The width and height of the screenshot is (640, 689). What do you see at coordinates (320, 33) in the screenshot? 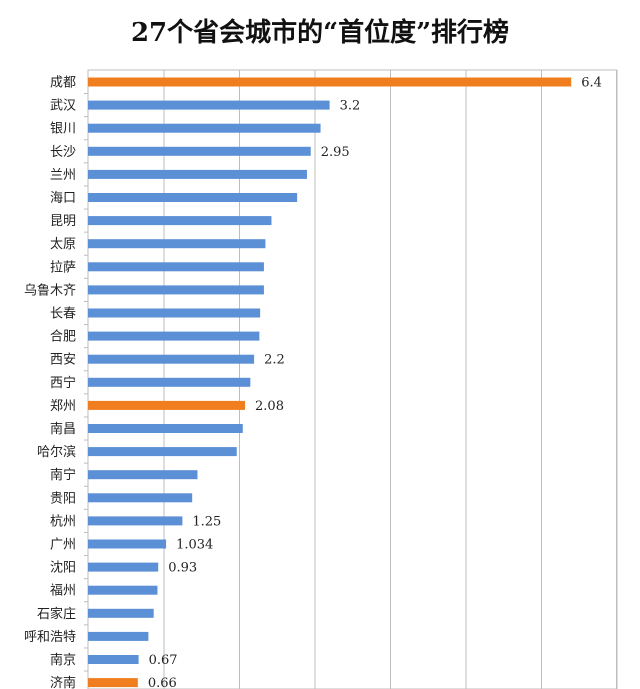
I see `chart-title: 27个省会城市的“首位度”排行榜` at bounding box center [320, 33].